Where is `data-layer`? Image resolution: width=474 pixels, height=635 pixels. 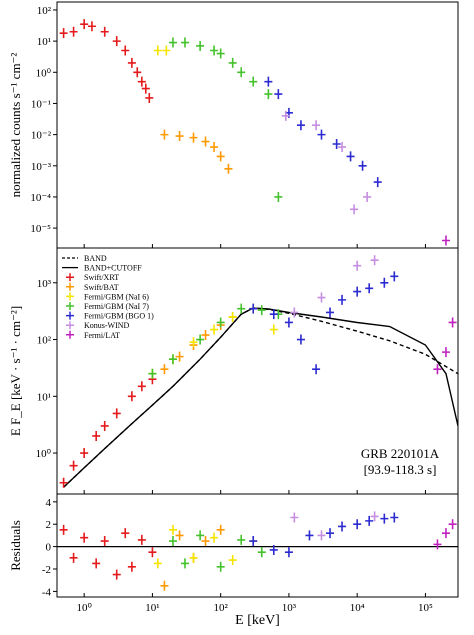 data-layer is located at coordinates (258, 551).